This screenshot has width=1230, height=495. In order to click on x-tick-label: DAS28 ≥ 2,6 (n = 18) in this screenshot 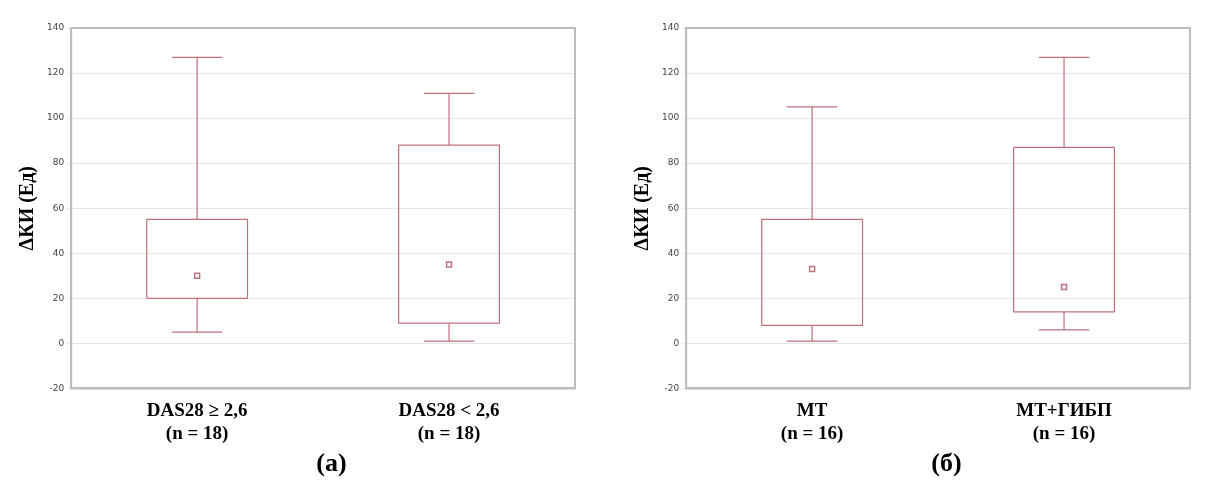, I will do `click(197, 421)`.